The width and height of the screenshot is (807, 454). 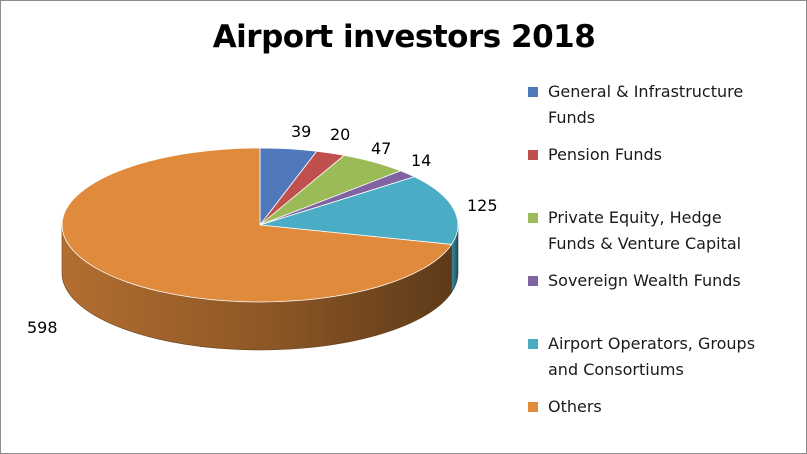 I want to click on legend-label-line-2-0: Private Equity, Hedge, so click(x=635, y=217).